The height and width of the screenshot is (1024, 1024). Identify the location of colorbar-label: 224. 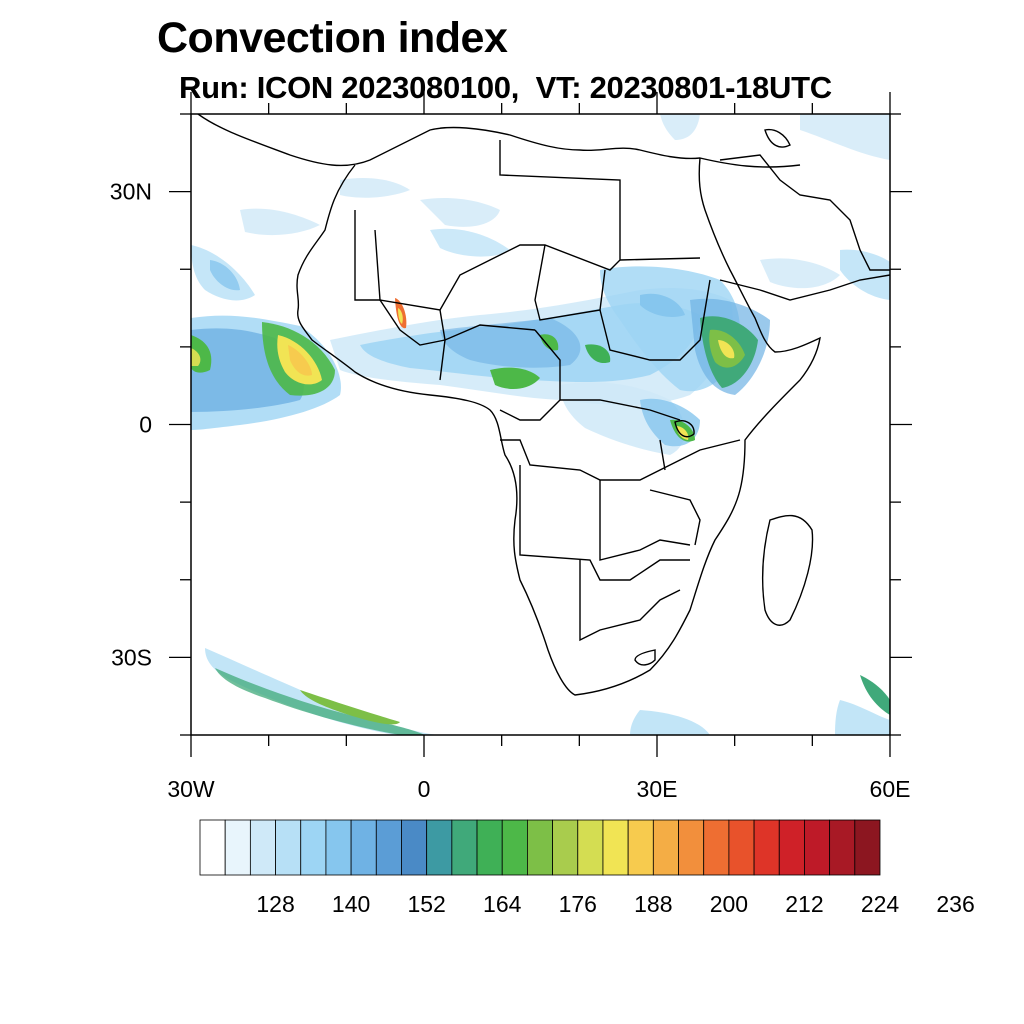
(880, 904).